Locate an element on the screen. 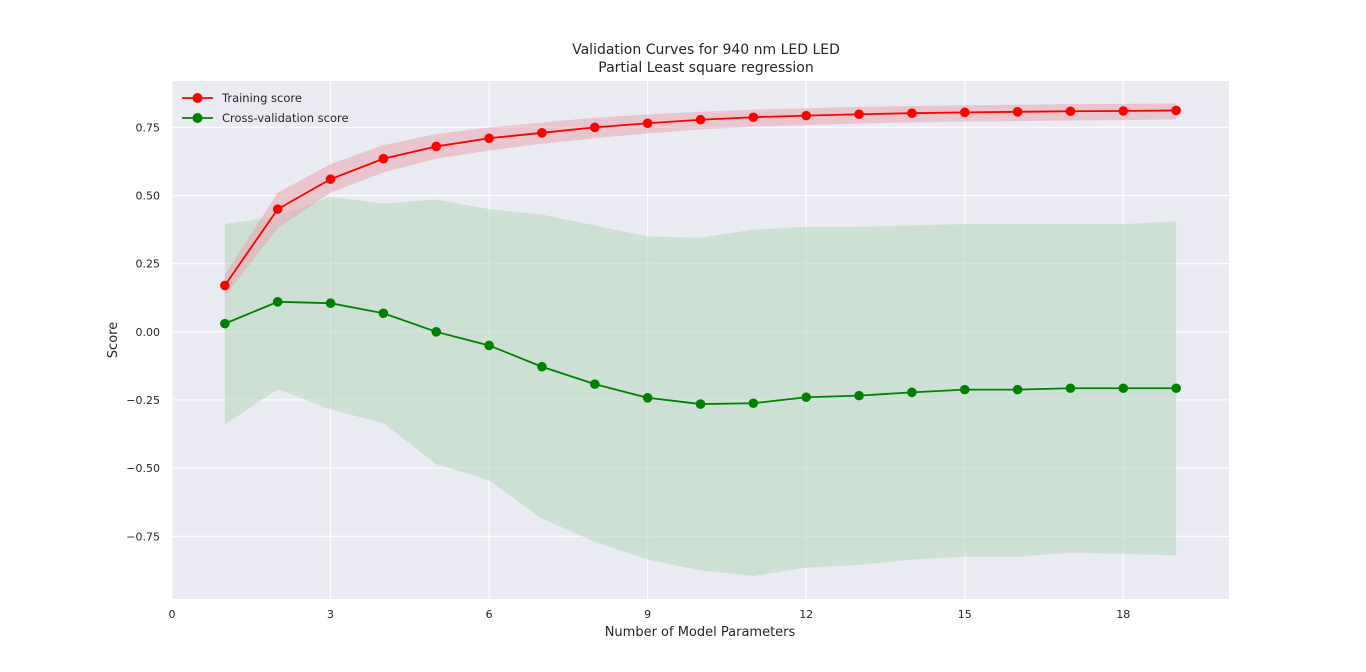 The height and width of the screenshot is (672, 1366). y-tick-label: 0.00 is located at coordinates (148, 332).